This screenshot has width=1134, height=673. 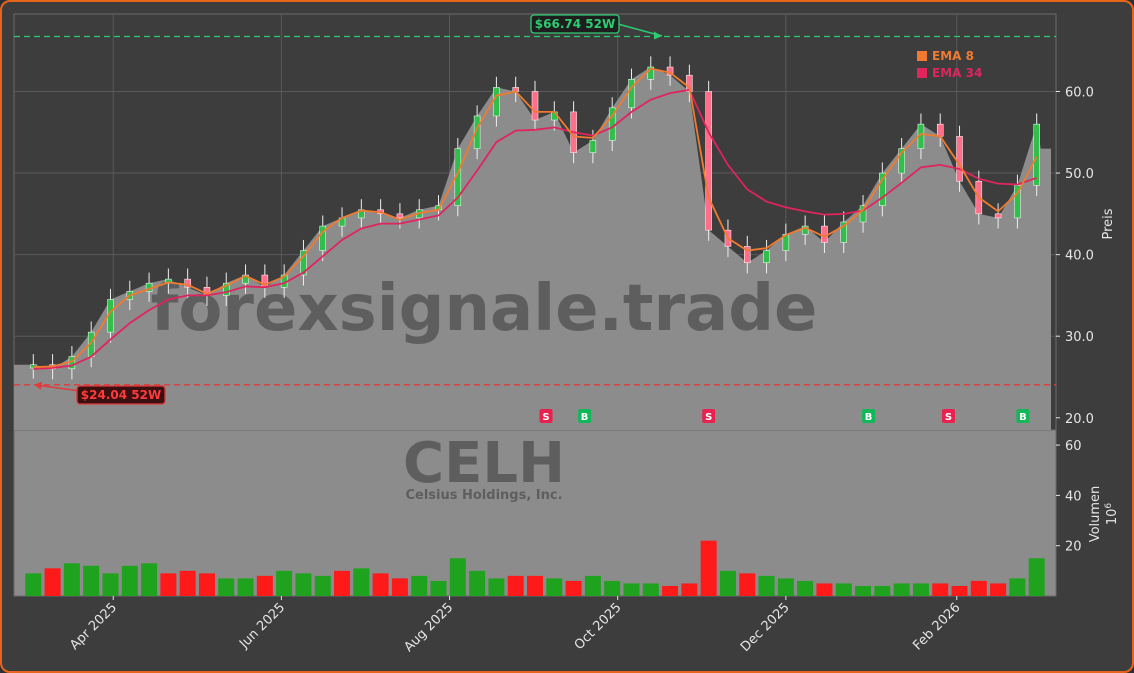 I want to click on high-52w-box, so click(x=575, y=24).